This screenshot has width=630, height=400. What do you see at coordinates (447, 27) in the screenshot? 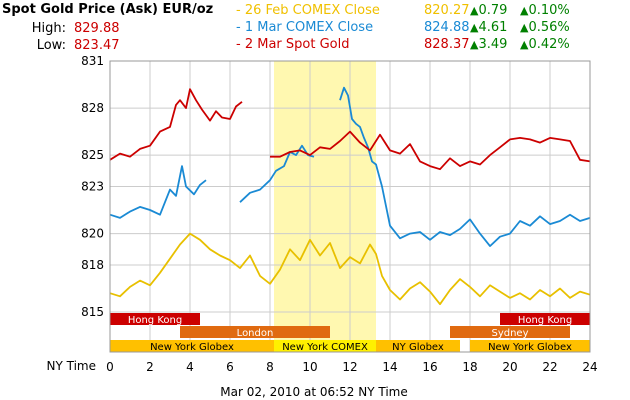
I see `legend-value-mar1: 824.88` at bounding box center [447, 27].